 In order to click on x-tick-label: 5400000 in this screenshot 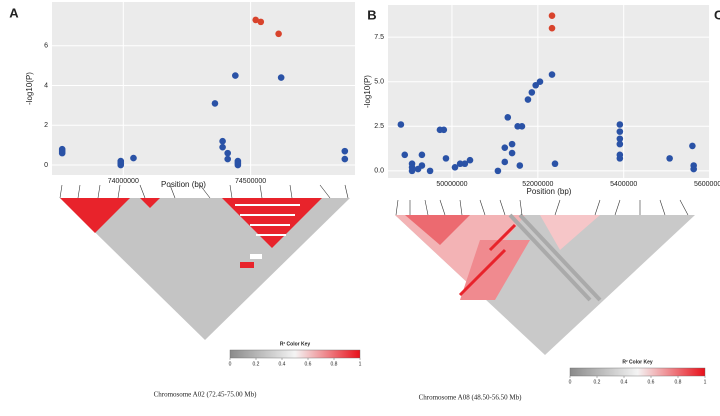, I will do `click(623, 184)`.